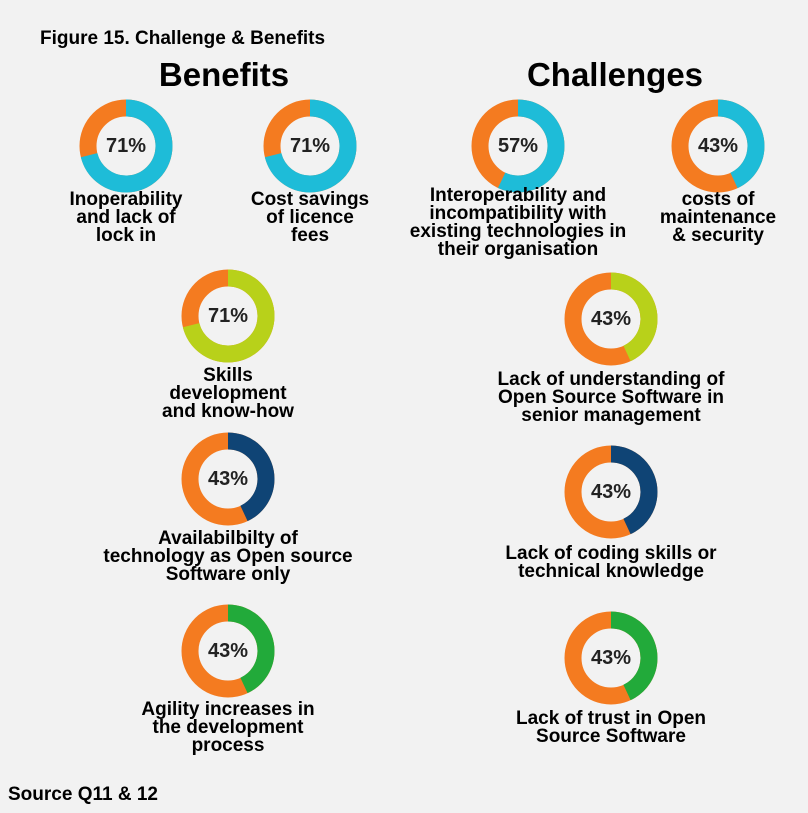 This screenshot has width=808, height=813. Describe the element at coordinates (83, 794) in the screenshot. I see `source-note: Source Q11 & 12` at that location.